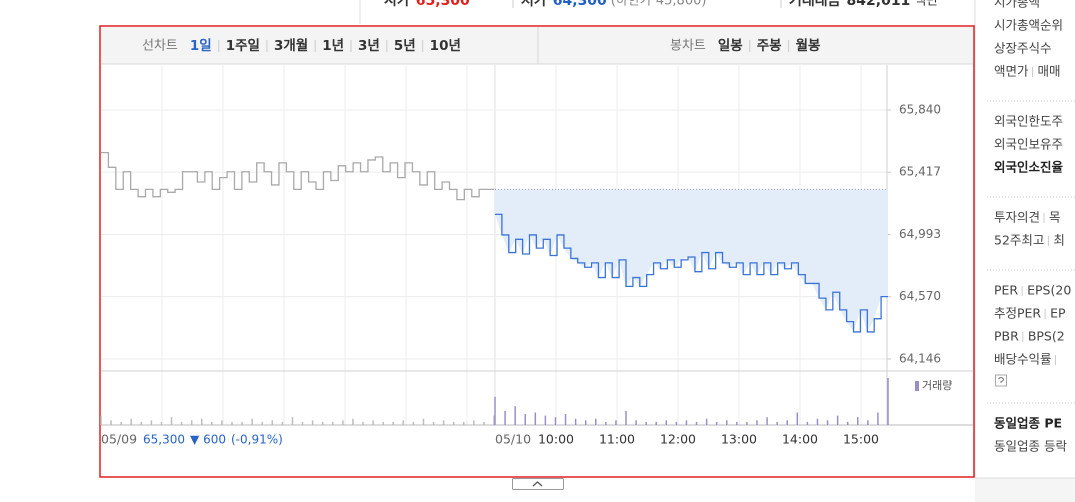 Image resolution: width=1075 pixels, height=502 pixels. I want to click on panel-text: 외국인한도주, so click(1028, 121).